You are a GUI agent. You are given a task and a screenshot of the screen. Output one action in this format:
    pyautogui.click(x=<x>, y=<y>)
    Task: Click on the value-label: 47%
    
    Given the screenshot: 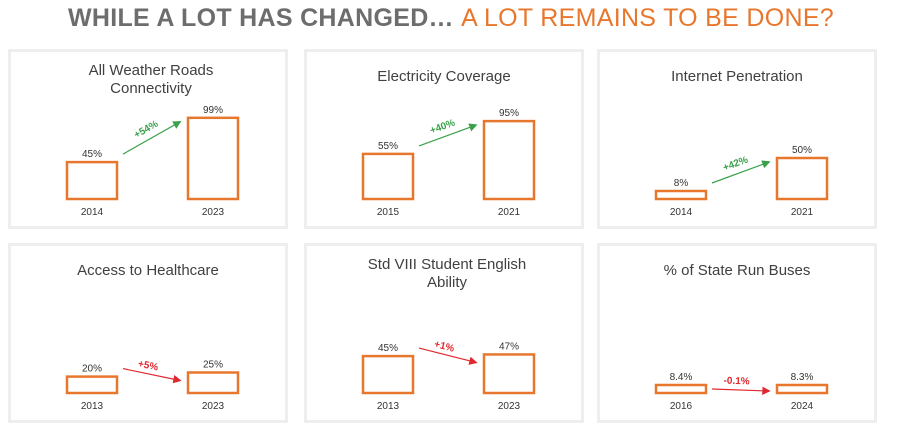 What is the action you would take?
    pyautogui.click(x=509, y=346)
    